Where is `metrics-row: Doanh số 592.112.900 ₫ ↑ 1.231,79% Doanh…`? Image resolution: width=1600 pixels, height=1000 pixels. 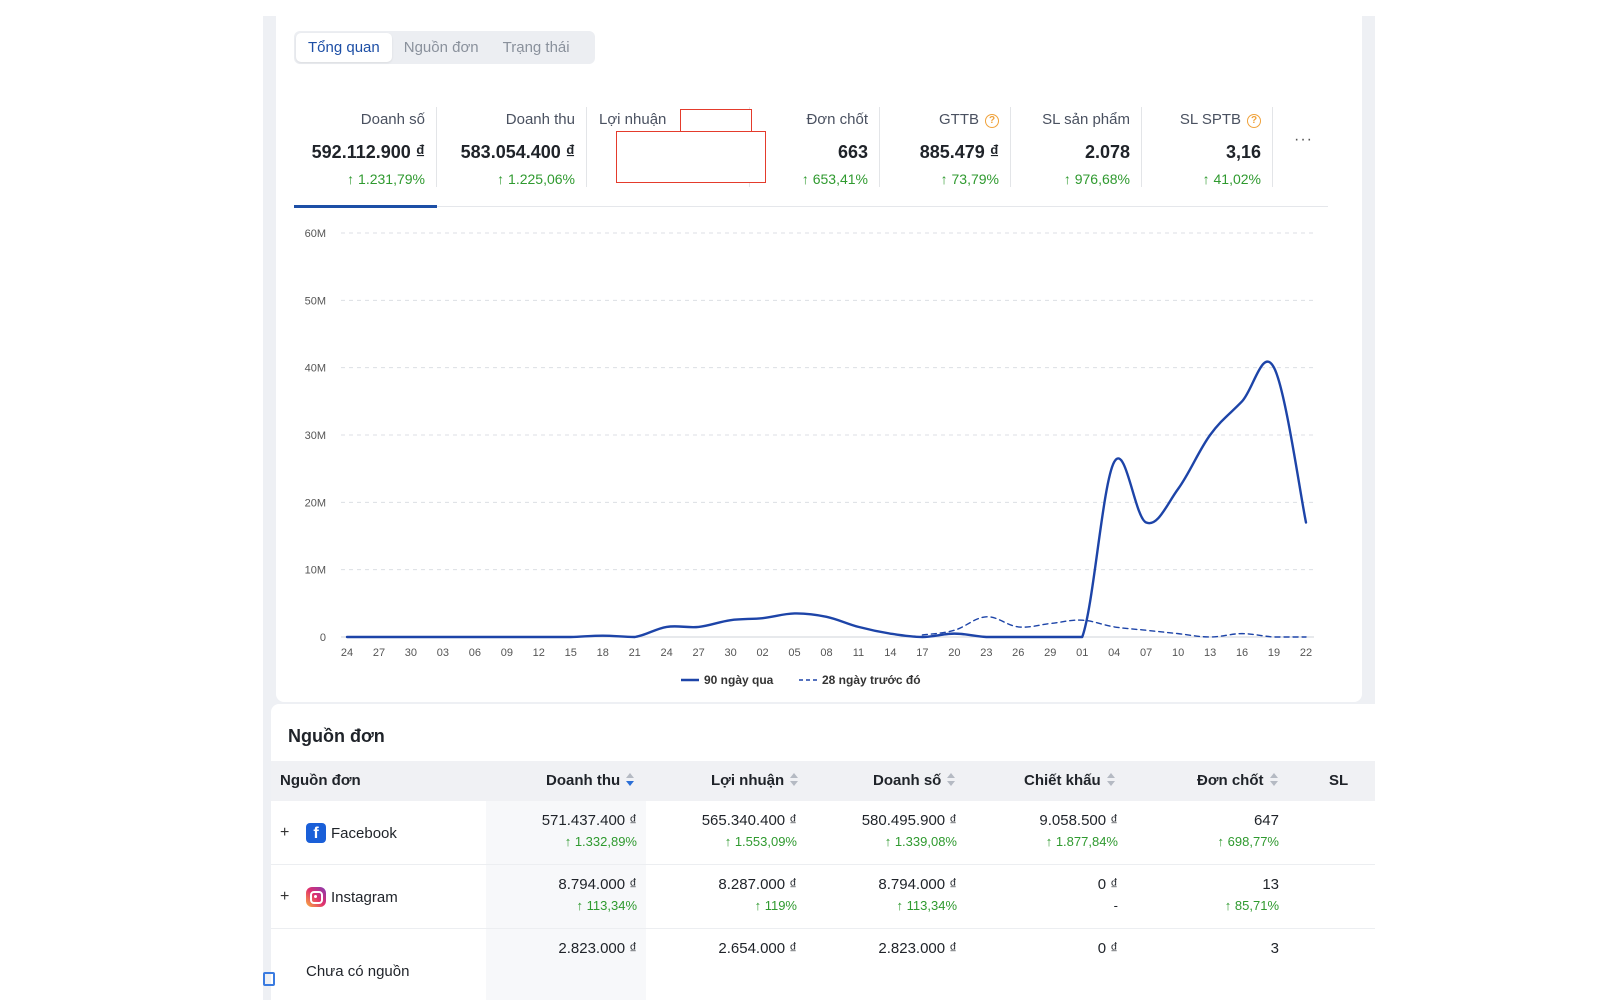 metrics-row: Doanh số 592.112.900 ₫ ↑ 1.231,79% Doanh… is located at coordinates (811, 149).